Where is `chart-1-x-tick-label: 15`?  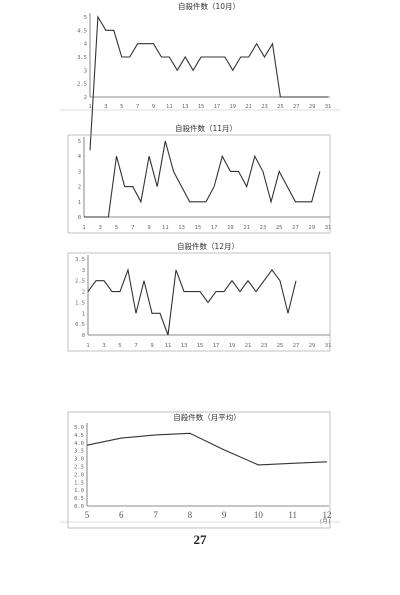
chart-1-x-tick-label: 15 is located at coordinates (201, 107).